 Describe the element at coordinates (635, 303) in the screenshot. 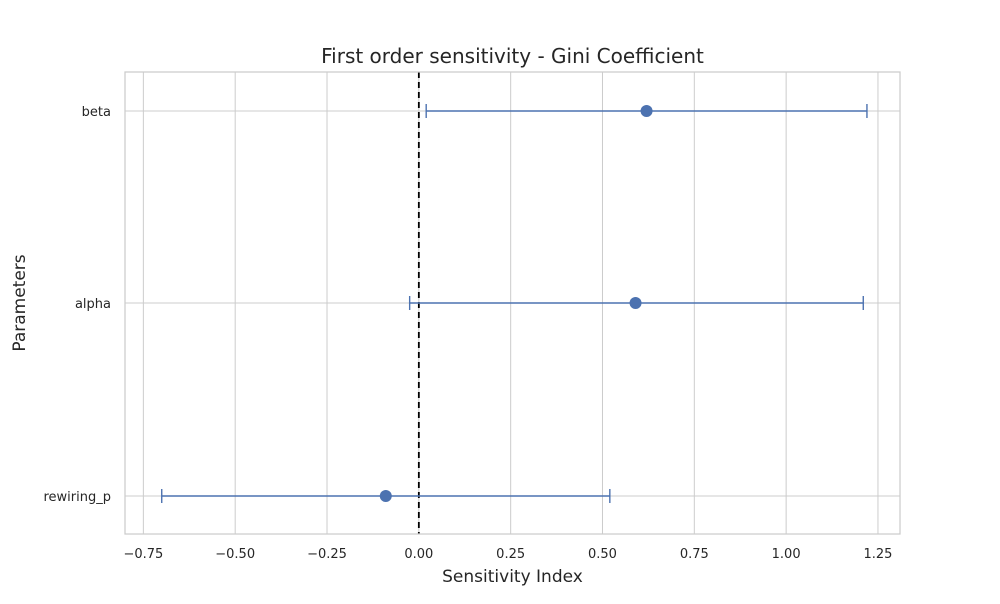

I see `point-alpha` at that location.